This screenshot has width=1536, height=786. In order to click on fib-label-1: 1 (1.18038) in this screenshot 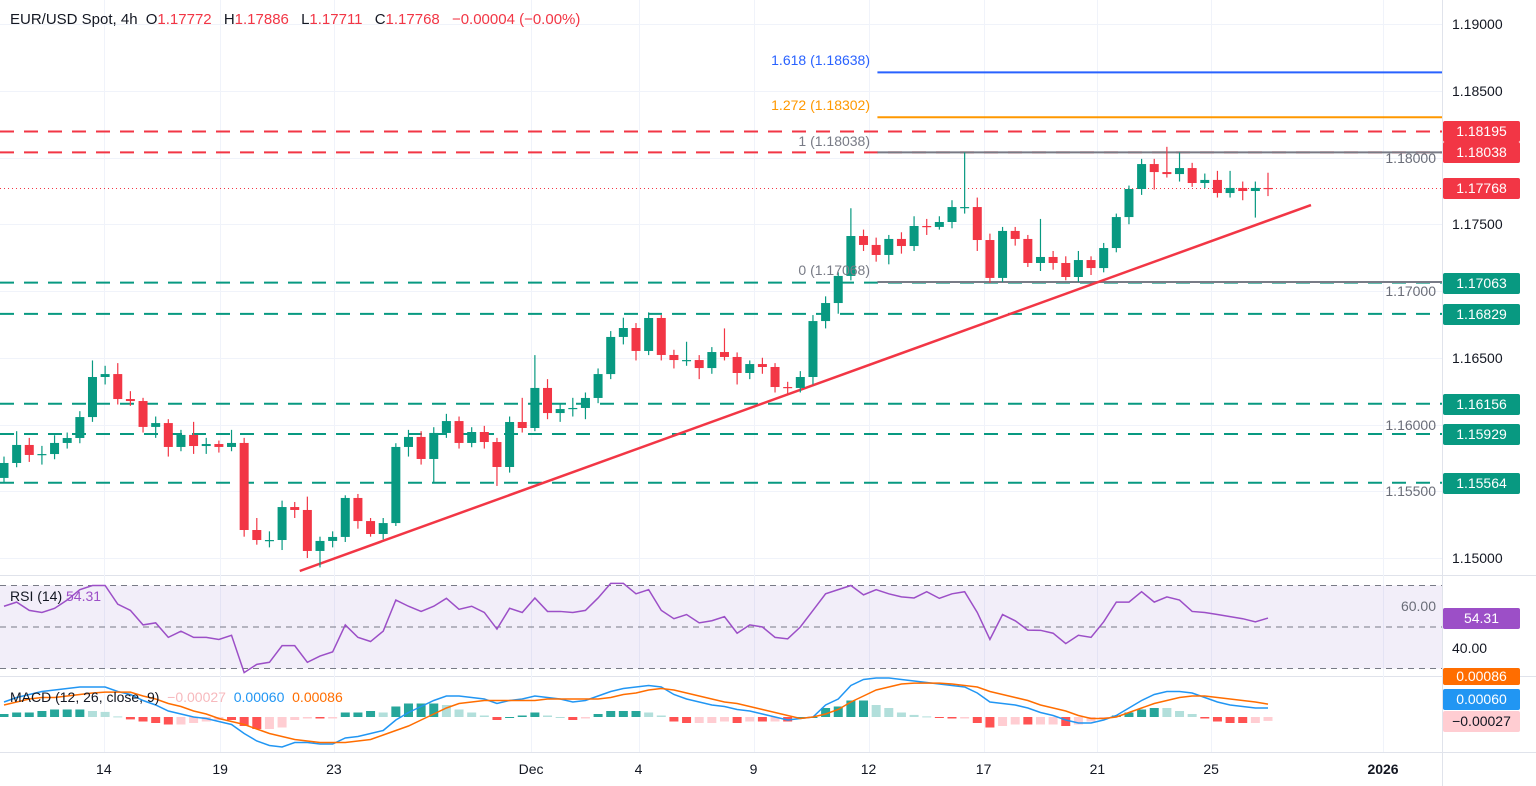, I will do `click(834, 141)`.